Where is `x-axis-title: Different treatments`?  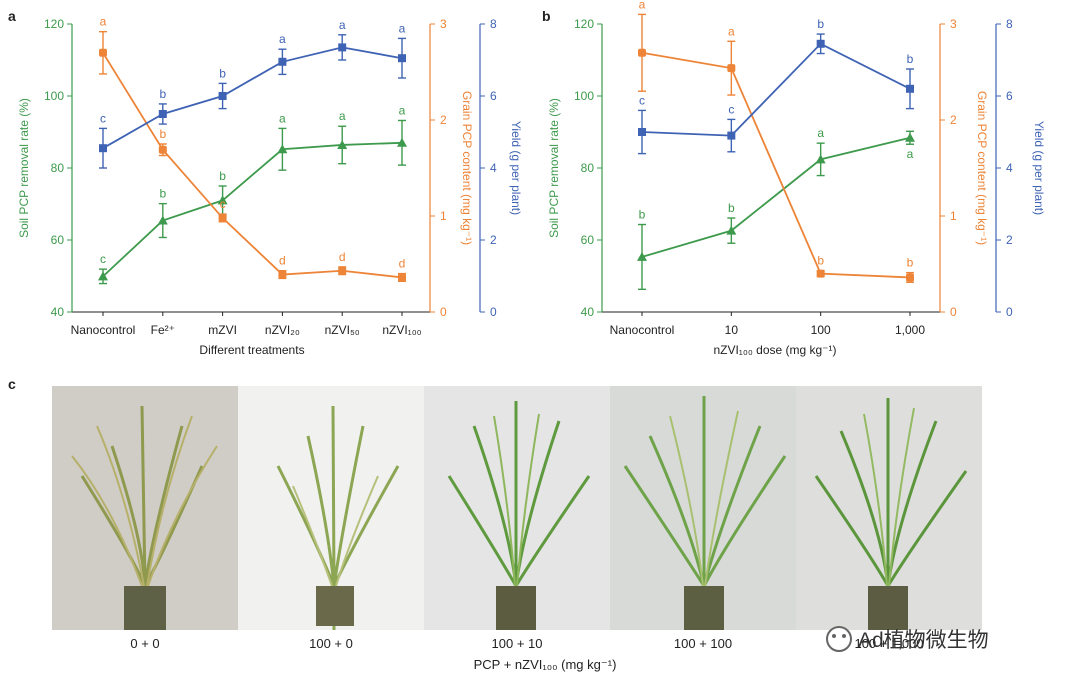
x-axis-title: Different treatments is located at coordinates (251, 350).